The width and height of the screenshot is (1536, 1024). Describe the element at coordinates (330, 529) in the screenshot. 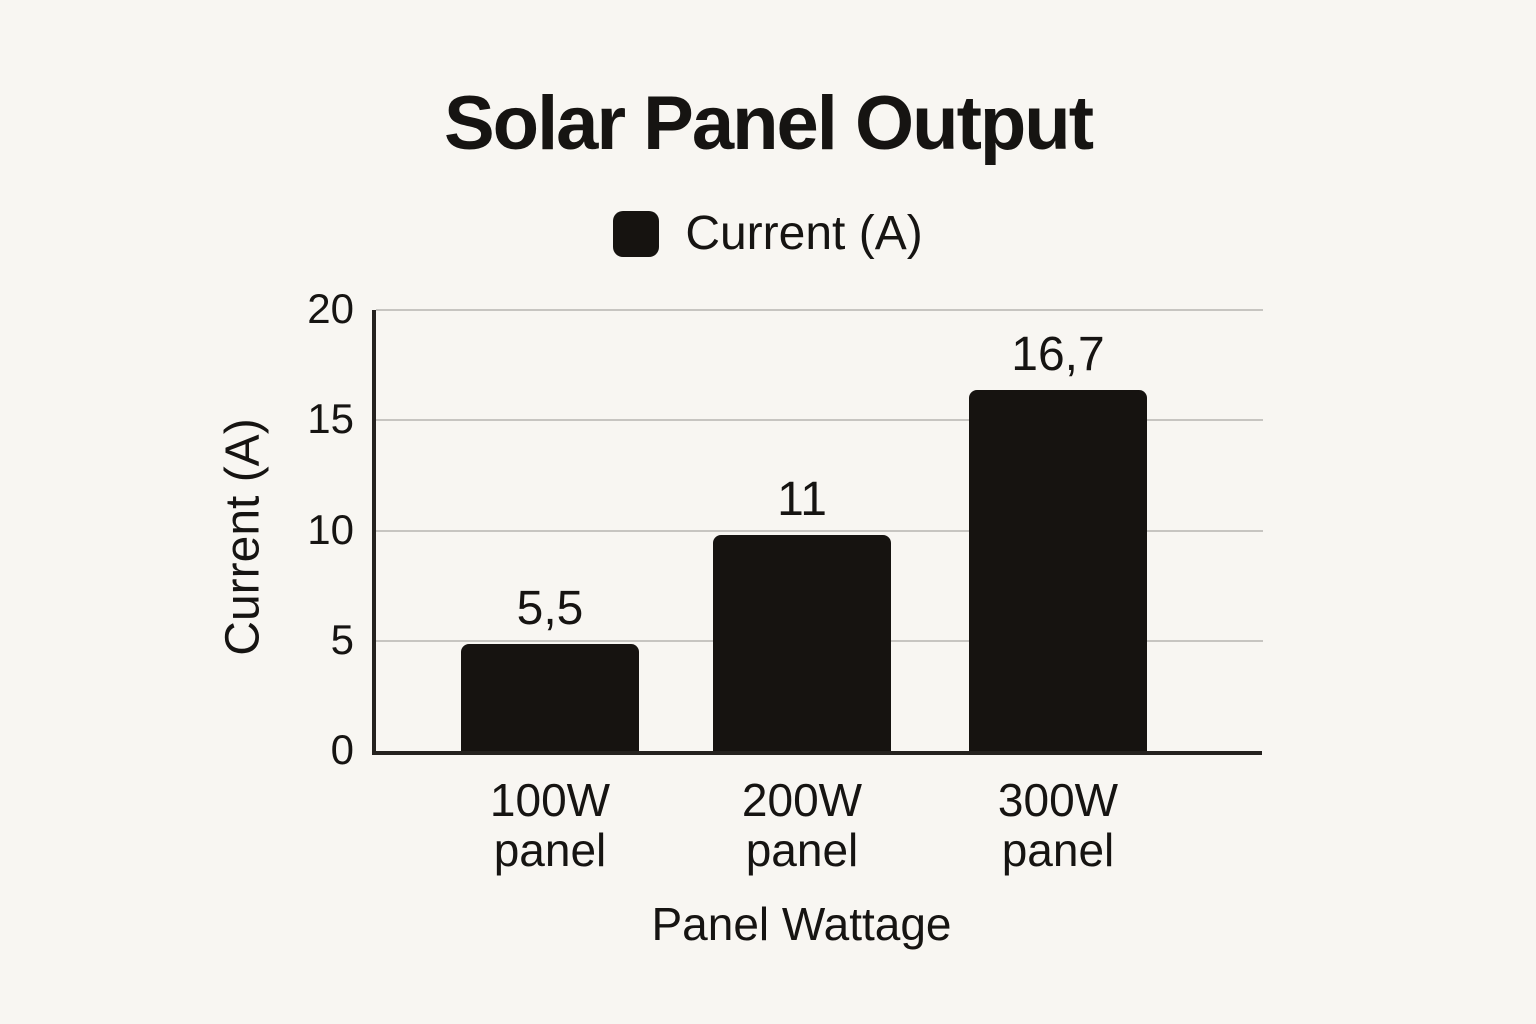

I see `y-tick-label-10: 10` at that location.